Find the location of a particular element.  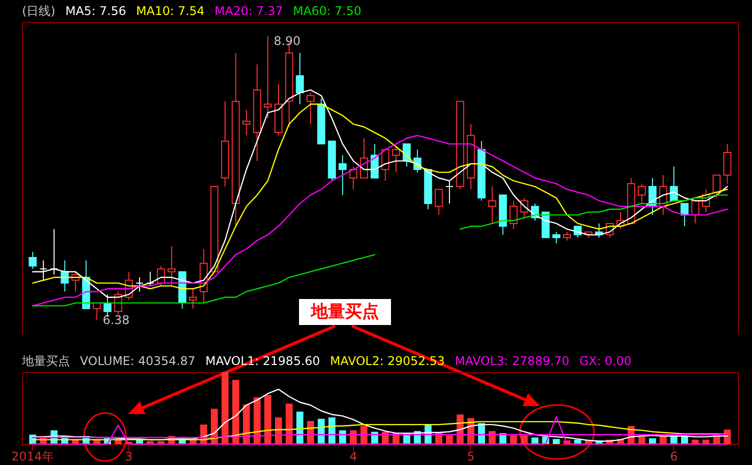

annotation: 6.38 is located at coordinates (116, 320).